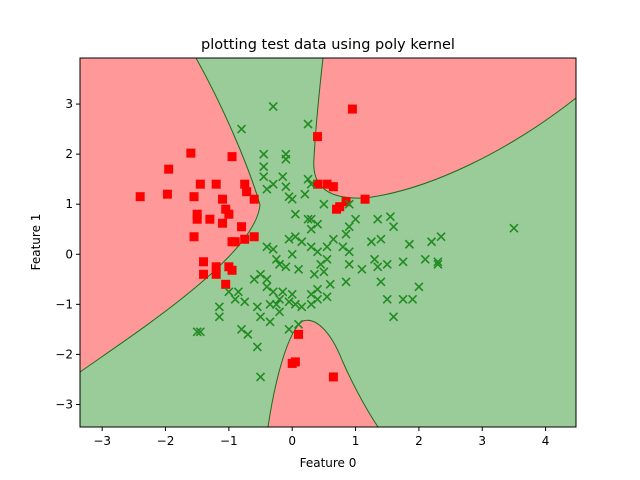  Describe the element at coordinates (292, 441) in the screenshot. I see `x-tick-label: 0` at that location.